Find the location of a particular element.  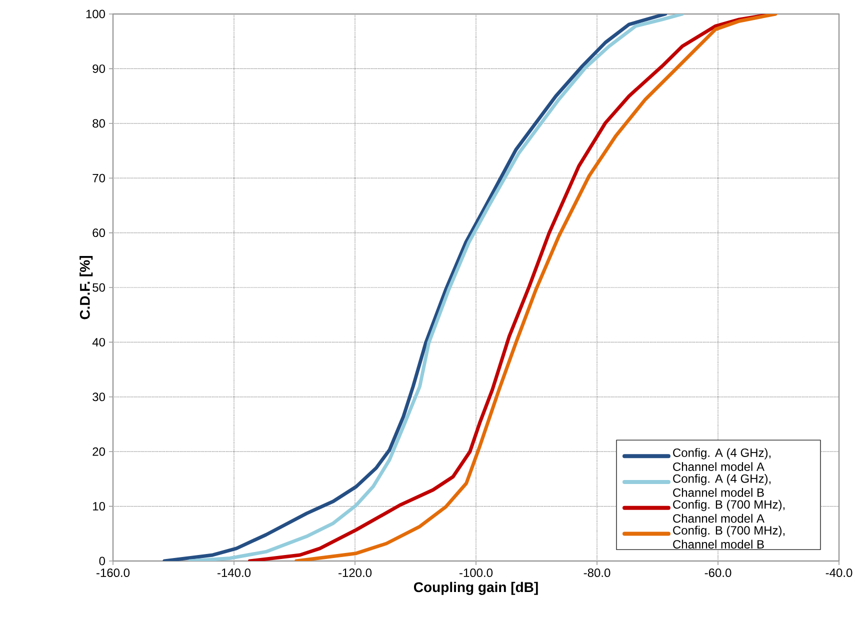

legend-label: Config. A (4 GHz), Channel model A is located at coordinates (722, 459).